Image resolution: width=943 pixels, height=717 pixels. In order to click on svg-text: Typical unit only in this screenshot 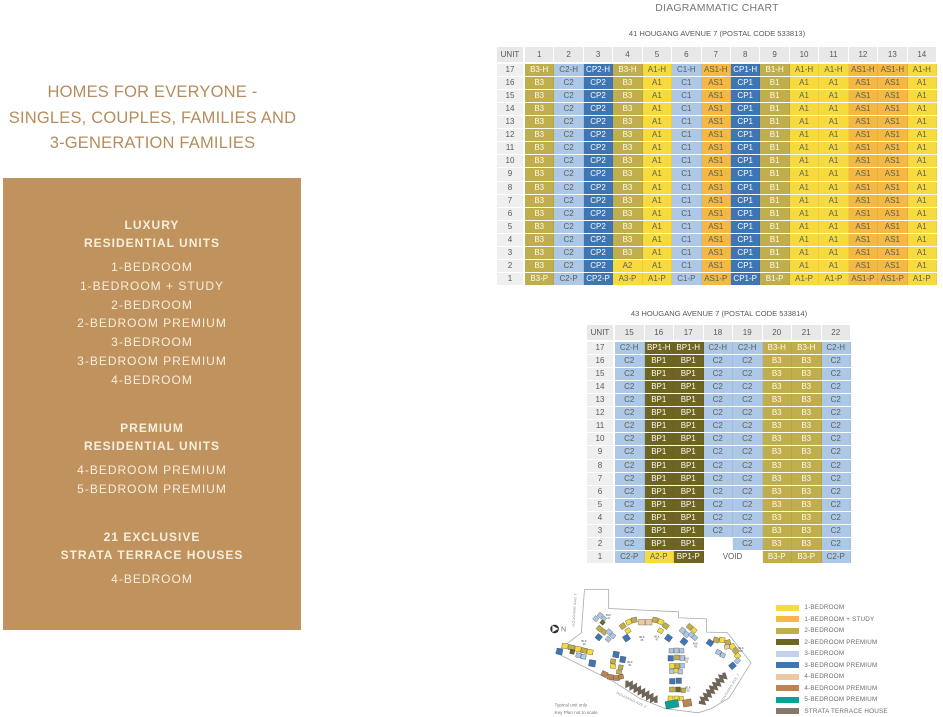, I will do `click(571, 705)`.